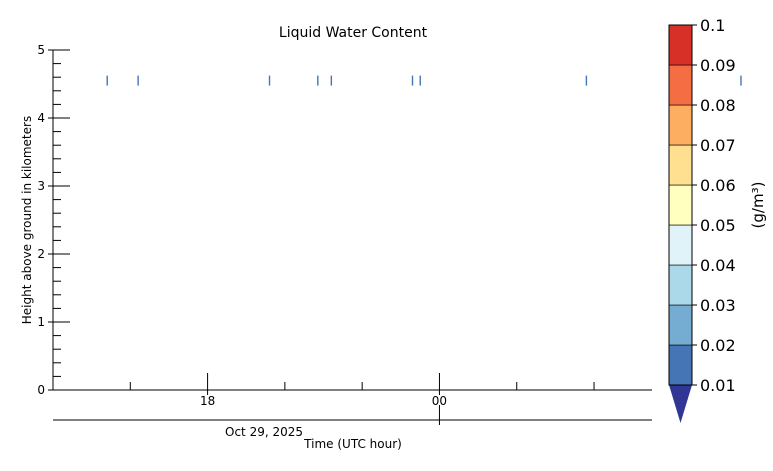 This screenshot has width=773, height=471. Describe the element at coordinates (41, 254) in the screenshot. I see `y-tick-label: 2` at that location.